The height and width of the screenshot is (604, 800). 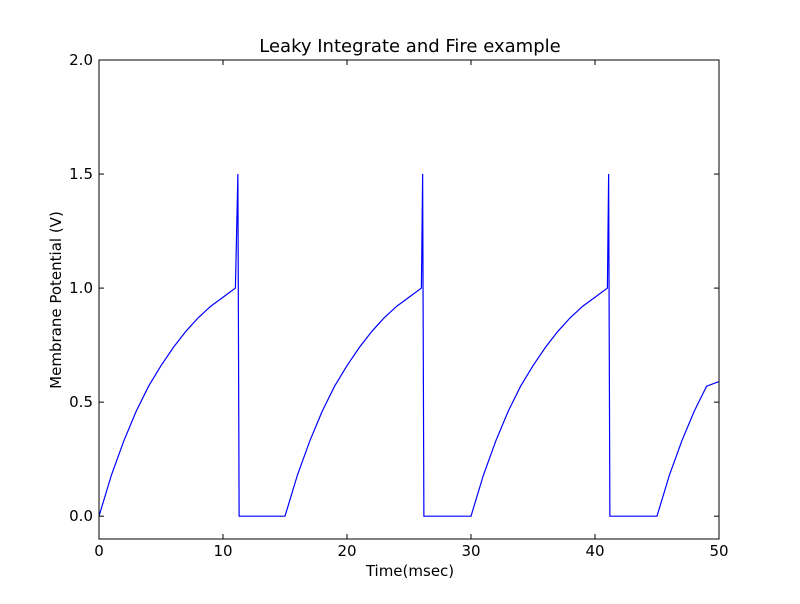 I want to click on x-axis-title: Time(msec), so click(x=409, y=571).